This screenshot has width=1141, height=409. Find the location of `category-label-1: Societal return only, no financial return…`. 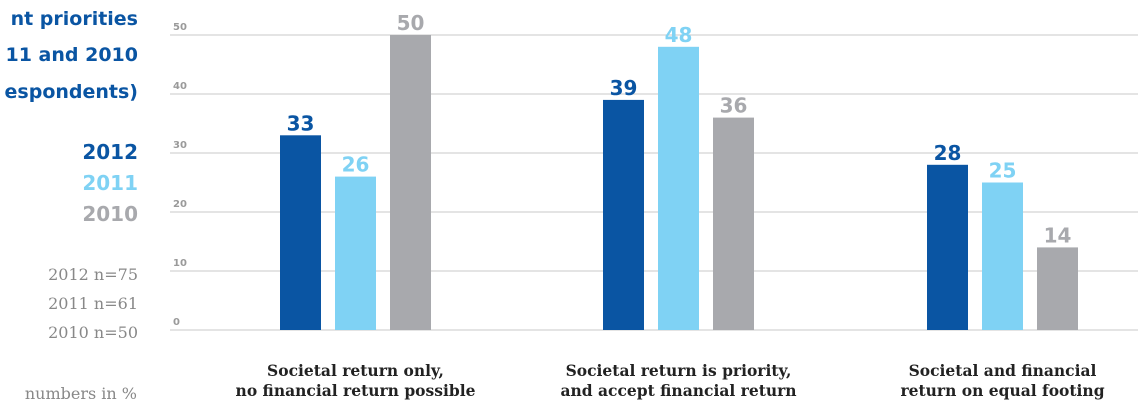

category-label-1: Societal return only, no financial return… is located at coordinates (356, 381).